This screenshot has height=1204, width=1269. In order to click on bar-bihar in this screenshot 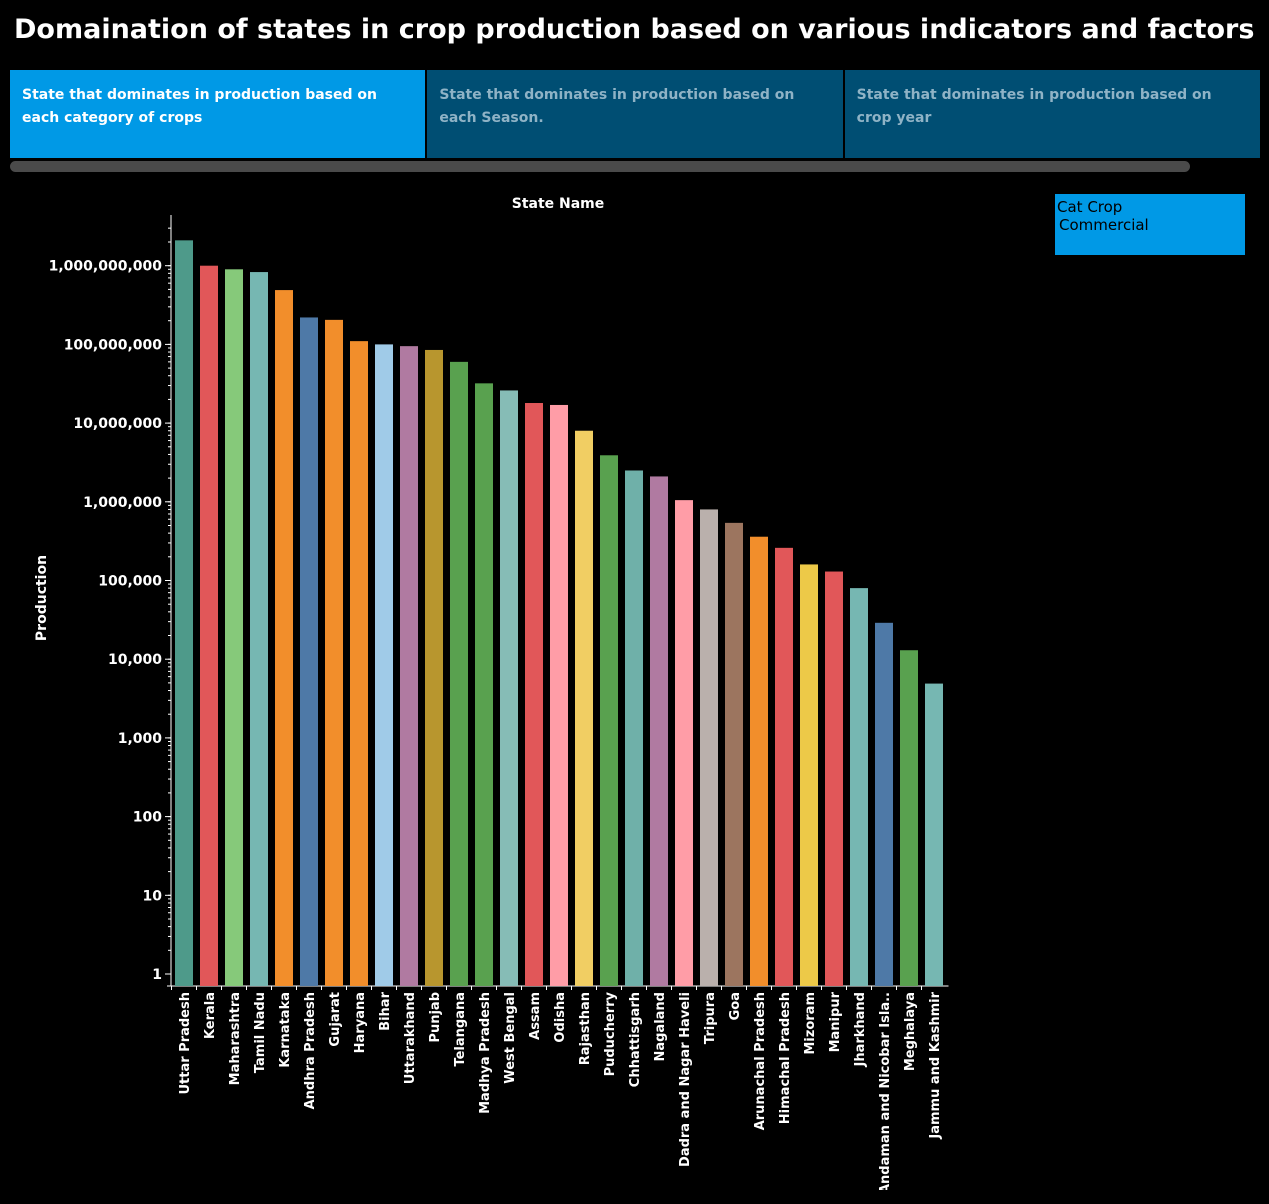, I will do `click(384, 665)`.